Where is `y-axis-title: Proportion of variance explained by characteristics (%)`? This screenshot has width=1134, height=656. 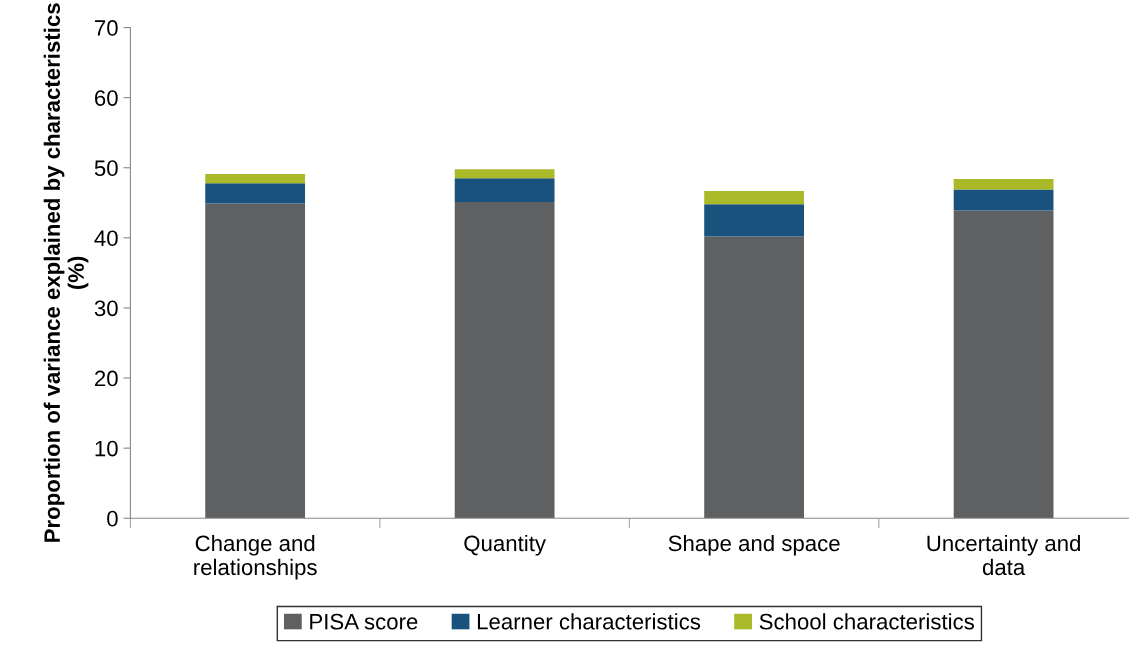
y-axis-title: Proportion of variance explained by characteristics (%) is located at coordinates (66, 272).